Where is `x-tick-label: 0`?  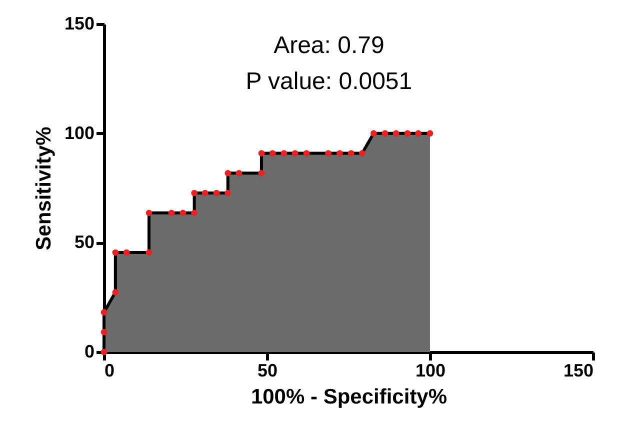
x-tick-label: 0 is located at coordinates (109, 370).